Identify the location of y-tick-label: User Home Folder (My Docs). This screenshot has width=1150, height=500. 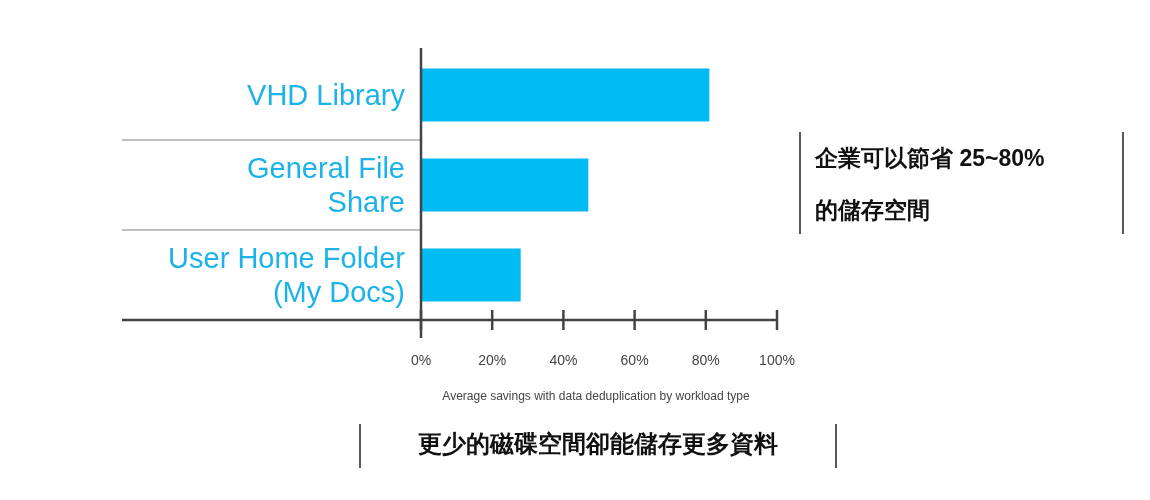
(287, 275).